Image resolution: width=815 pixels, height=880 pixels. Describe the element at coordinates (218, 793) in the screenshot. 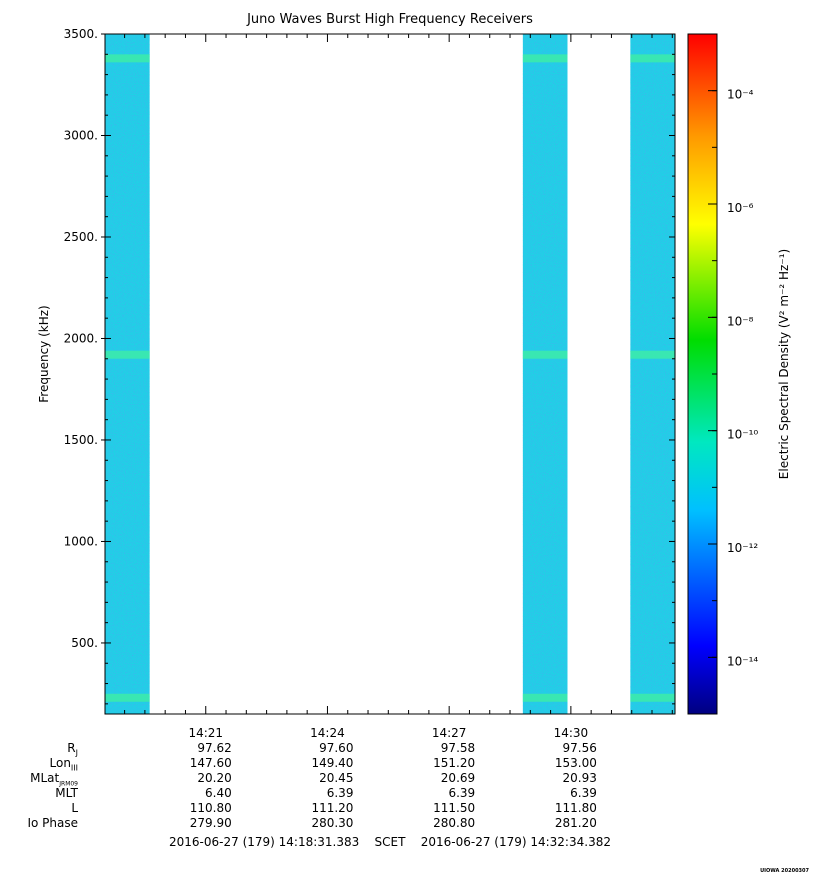

I see `ephemeris-value-mlt: 6.40` at that location.